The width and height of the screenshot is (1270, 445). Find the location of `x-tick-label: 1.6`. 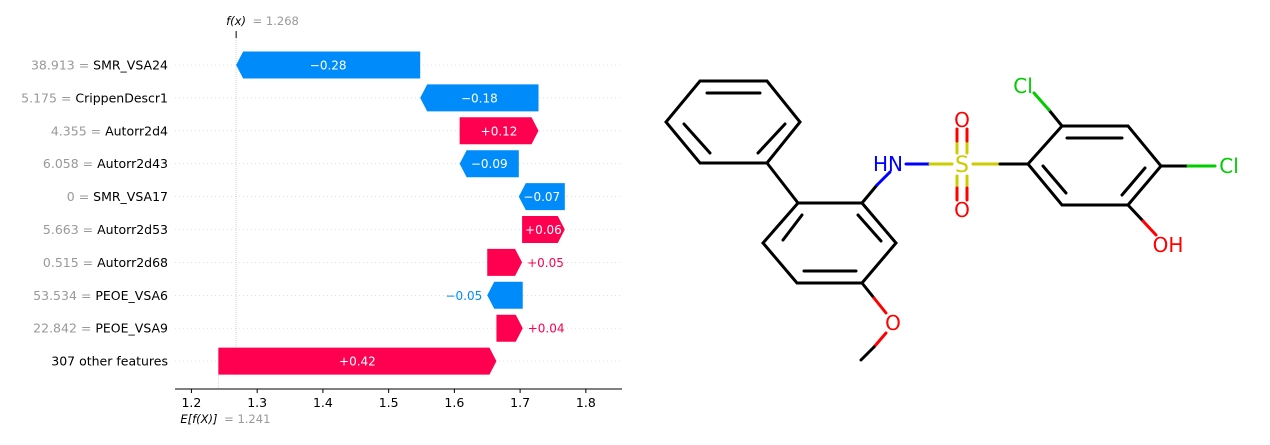

x-tick-label: 1.6 is located at coordinates (454, 402).